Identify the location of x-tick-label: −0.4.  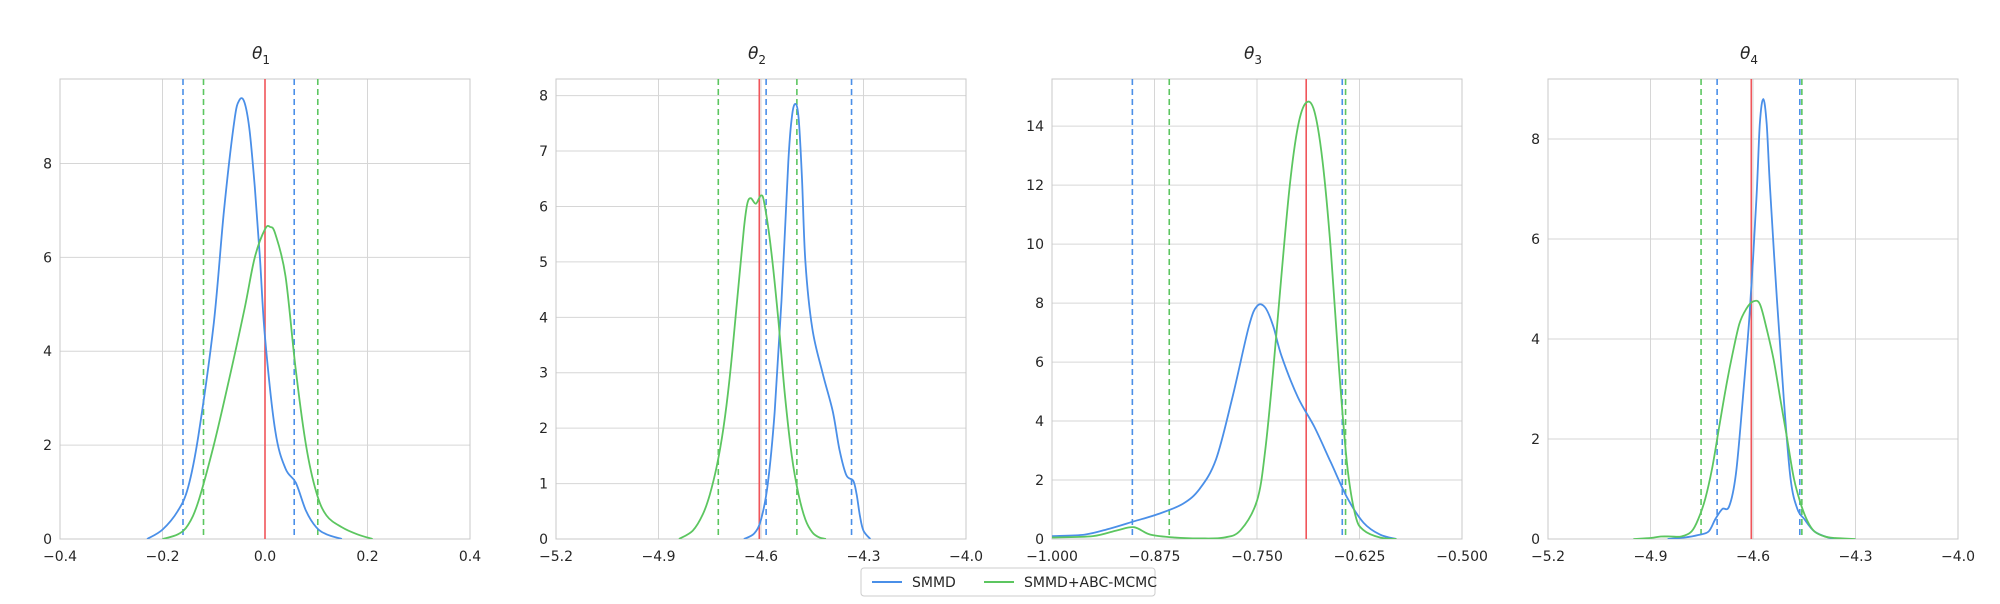
(60, 557).